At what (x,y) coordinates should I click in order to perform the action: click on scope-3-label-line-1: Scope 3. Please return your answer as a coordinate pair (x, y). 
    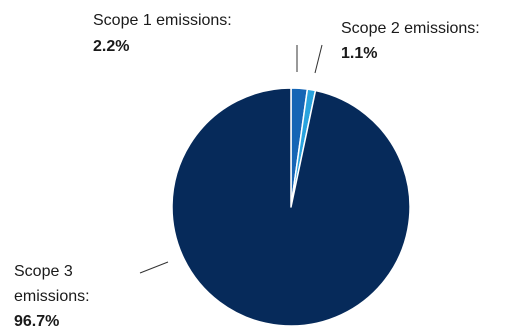
    Looking at the image, I should click on (43, 271).